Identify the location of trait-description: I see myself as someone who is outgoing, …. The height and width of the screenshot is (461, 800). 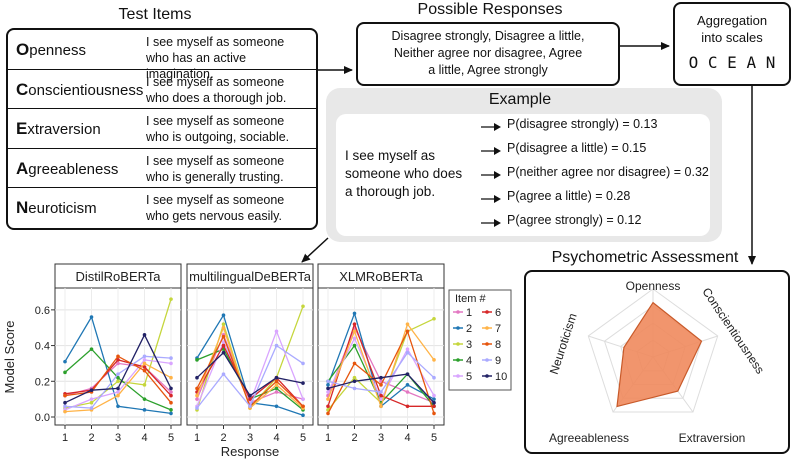
(217, 129).